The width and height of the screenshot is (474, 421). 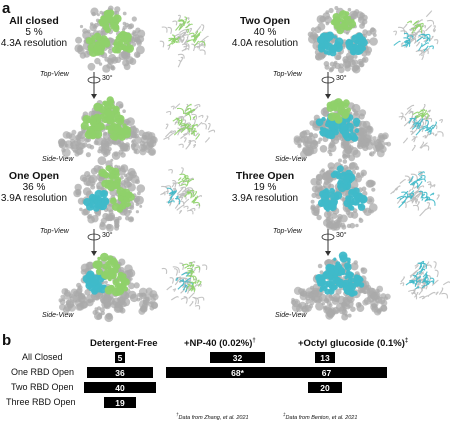 I want to click on column-header-text: +NP-40 (0.02%), so click(x=218, y=344).